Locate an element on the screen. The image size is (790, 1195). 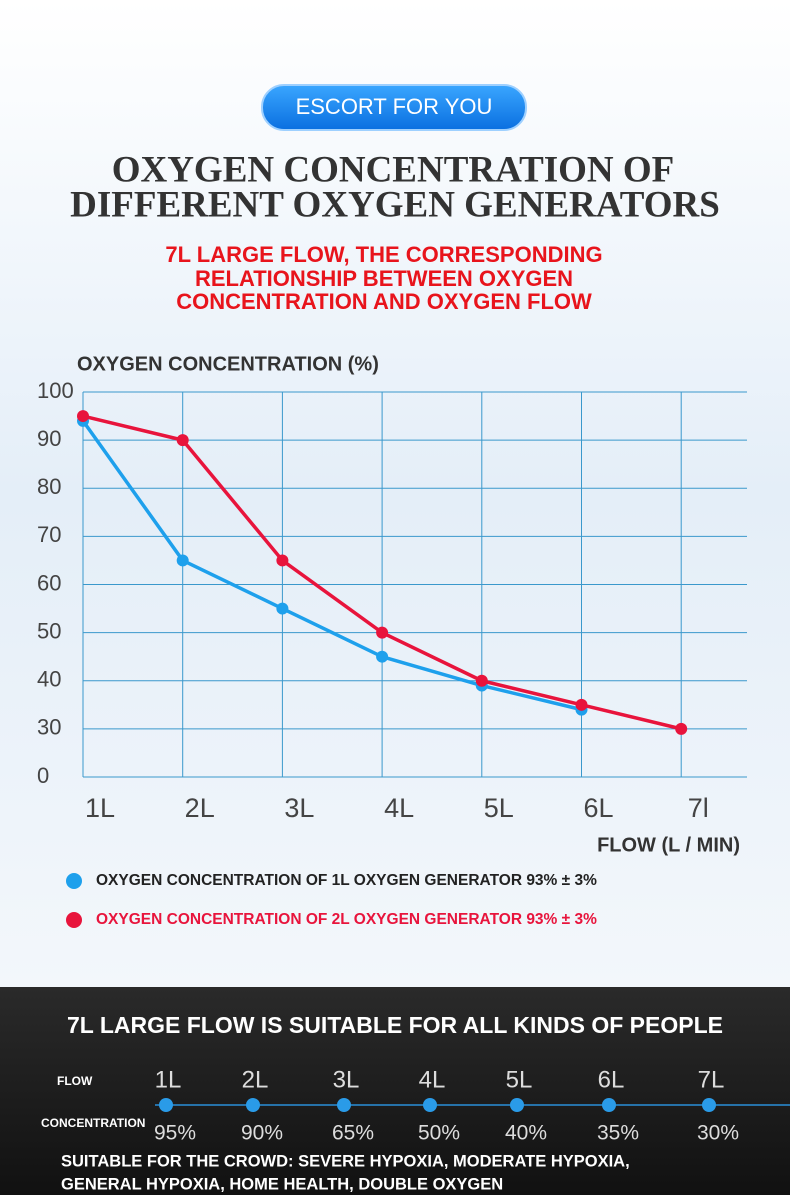
concentration-value: 90% is located at coordinates (262, 1133).